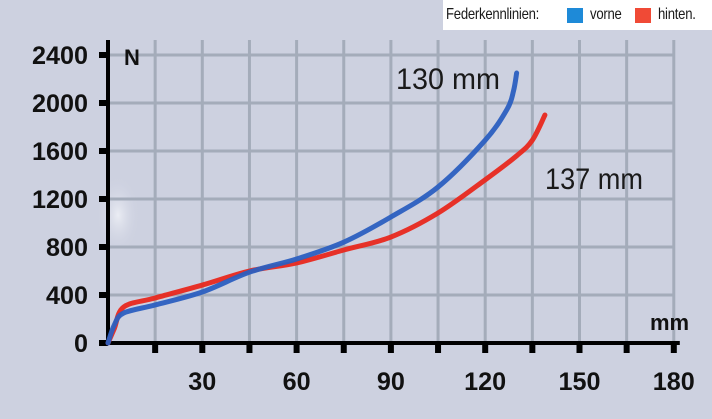 The image size is (712, 419). I want to click on legend-title: Federkennlinien:, so click(493, 14).